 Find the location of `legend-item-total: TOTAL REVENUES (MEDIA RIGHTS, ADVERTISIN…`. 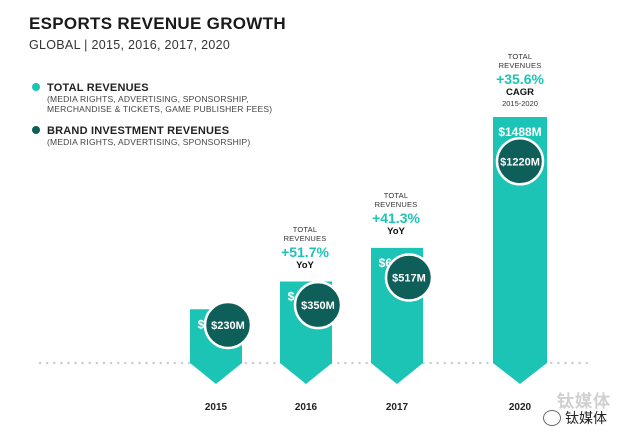

legend-item-total: TOTAL REVENUES (MEDIA RIGHTS, ADVERTISIN… is located at coordinates (152, 98).